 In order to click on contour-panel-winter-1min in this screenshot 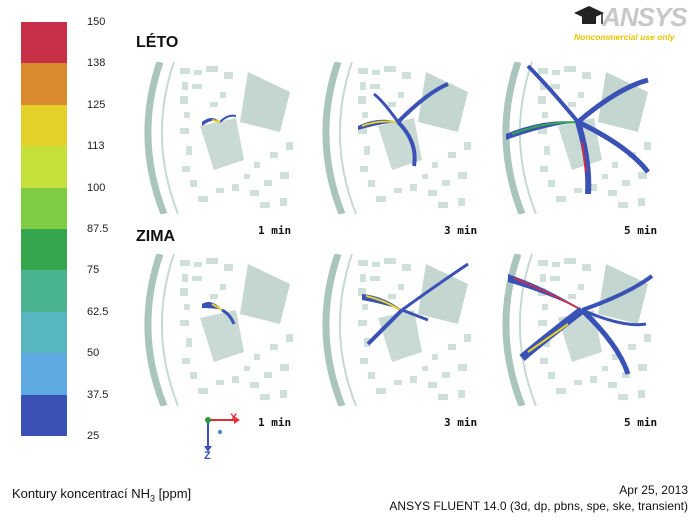, I will do `click(219, 330)`.